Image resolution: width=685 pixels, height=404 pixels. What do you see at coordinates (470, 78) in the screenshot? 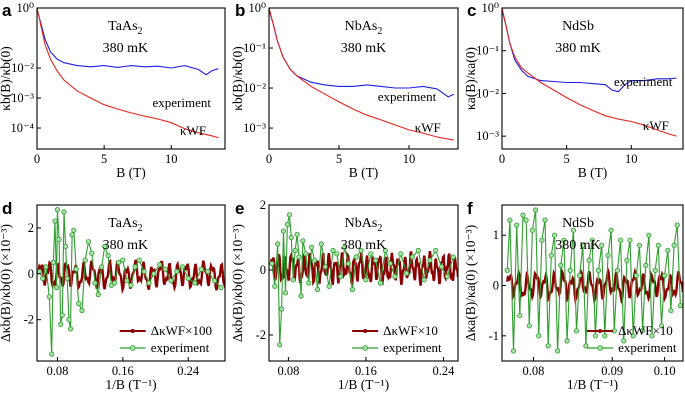
I see `y-axis-label: κa(B)/κa(0)` at bounding box center [470, 78].